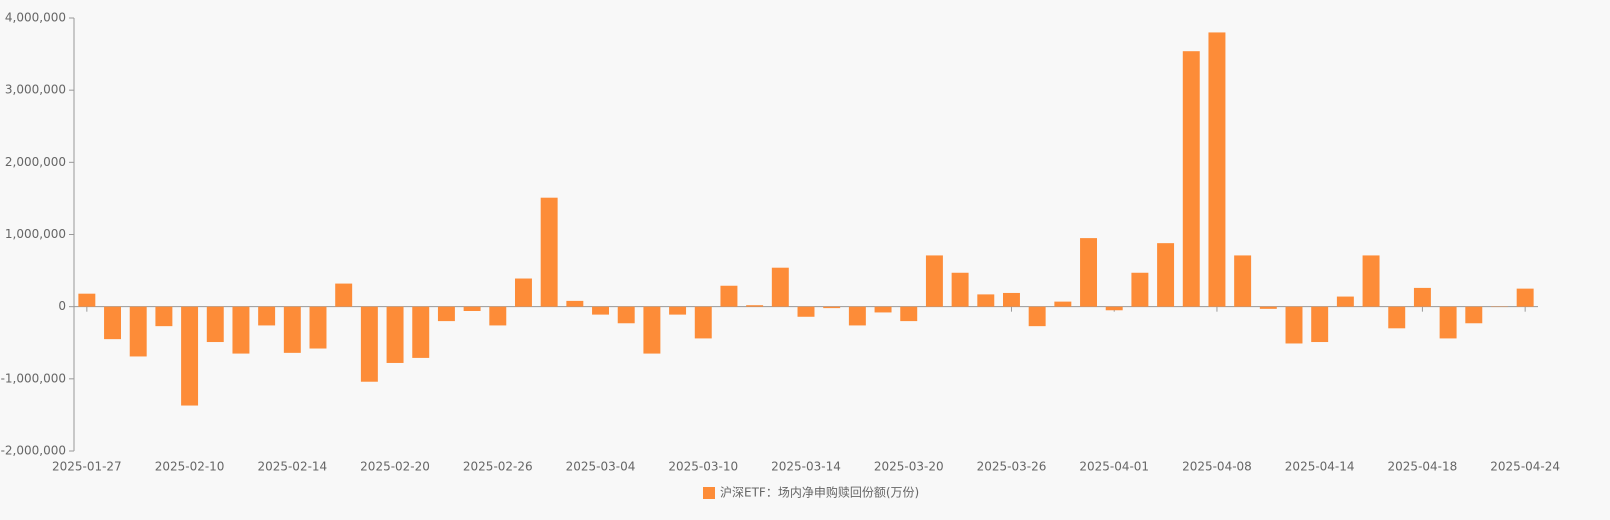 Image resolution: width=1610 pixels, height=520 pixels. I want to click on y-tick-label: 0, so click(62, 306).